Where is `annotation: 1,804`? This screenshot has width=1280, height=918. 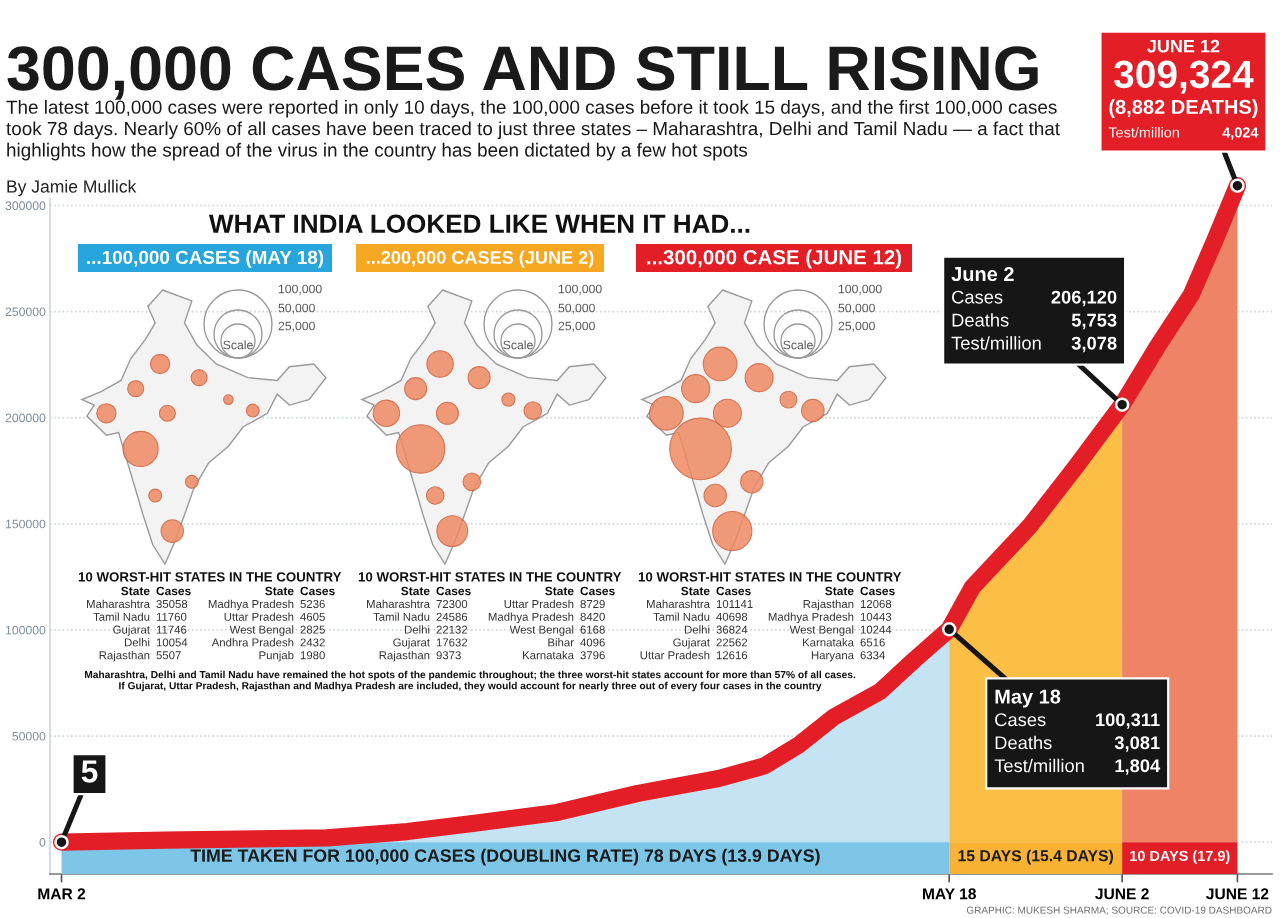
annotation: 1,804 is located at coordinates (1138, 767).